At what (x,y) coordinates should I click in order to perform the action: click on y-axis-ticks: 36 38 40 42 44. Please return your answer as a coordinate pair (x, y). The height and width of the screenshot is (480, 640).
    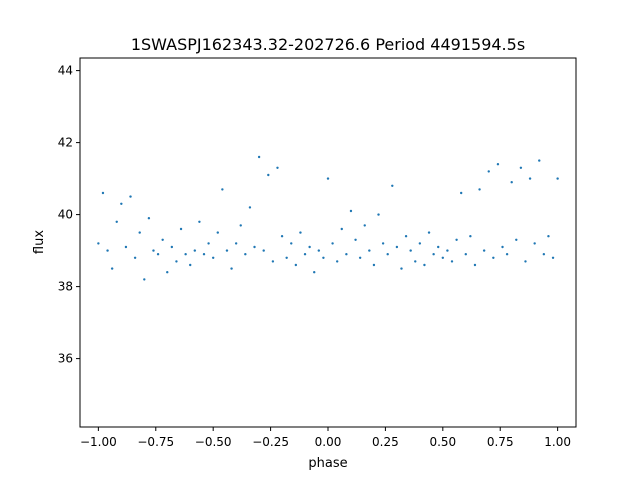
    Looking at the image, I should click on (69, 215).